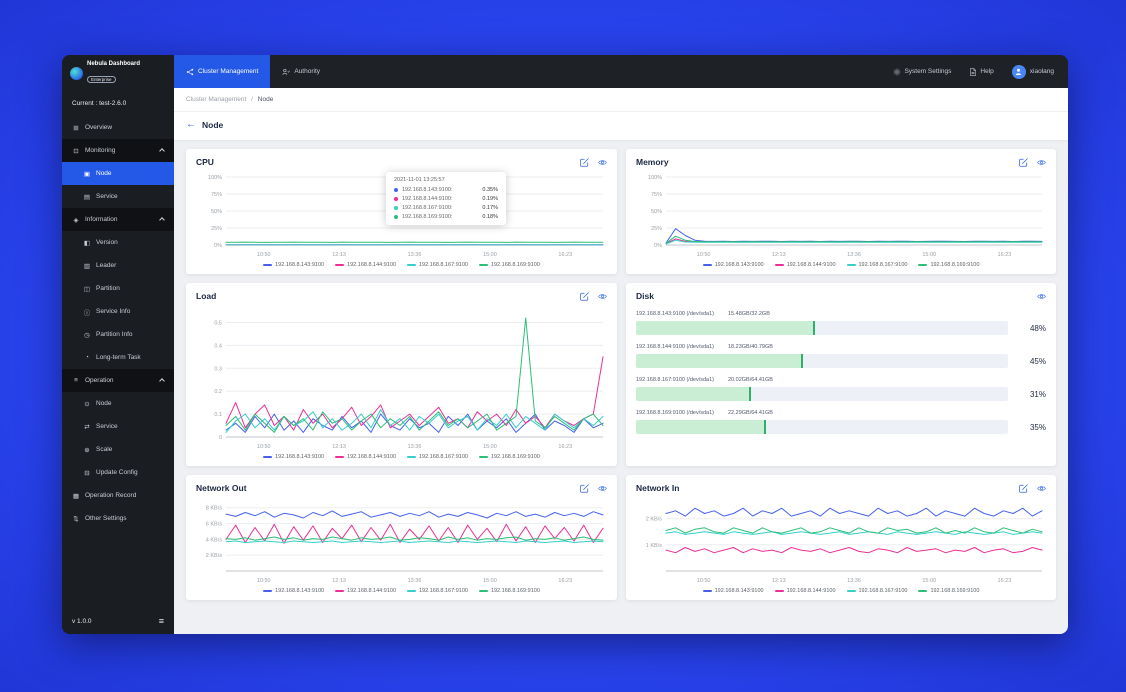  I want to click on back-button: ←, so click(191, 124).